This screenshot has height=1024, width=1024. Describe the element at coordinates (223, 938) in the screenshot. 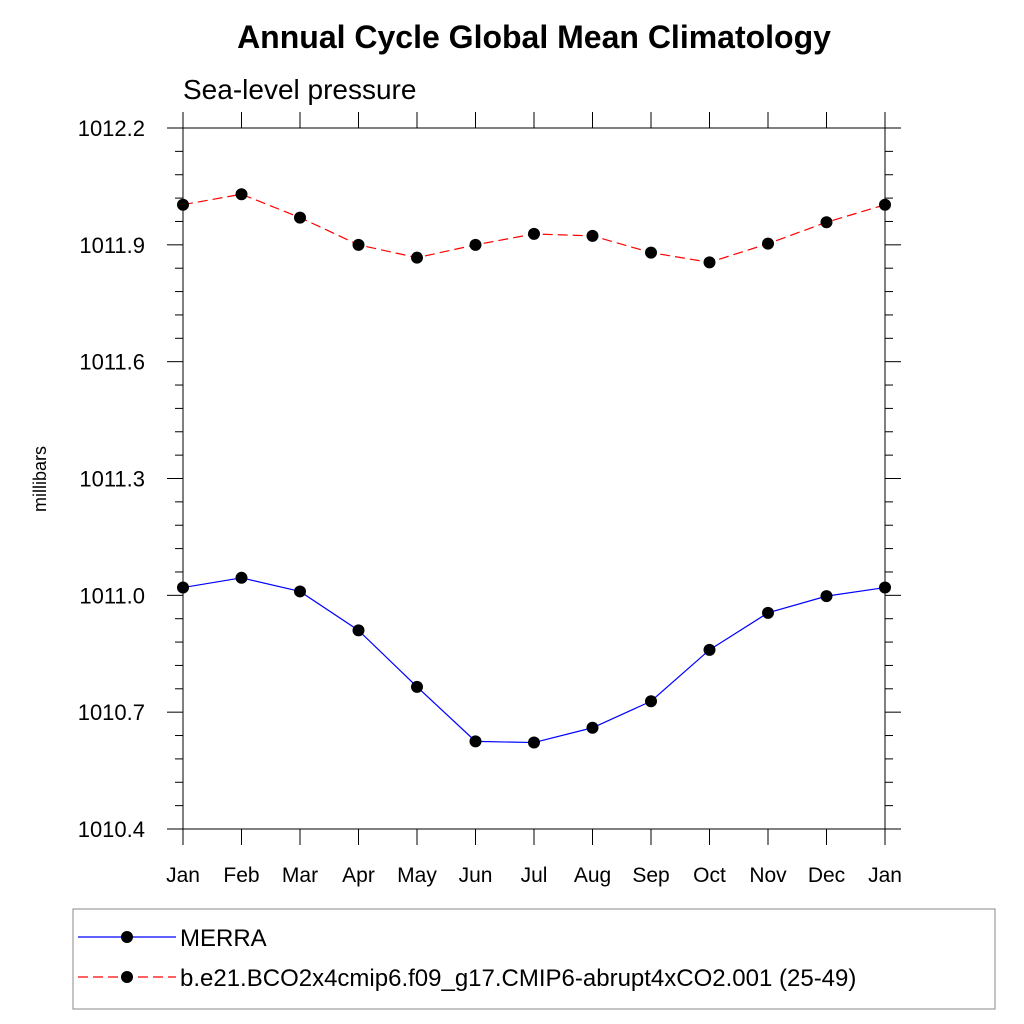

I see `legend-label: MERRA` at that location.